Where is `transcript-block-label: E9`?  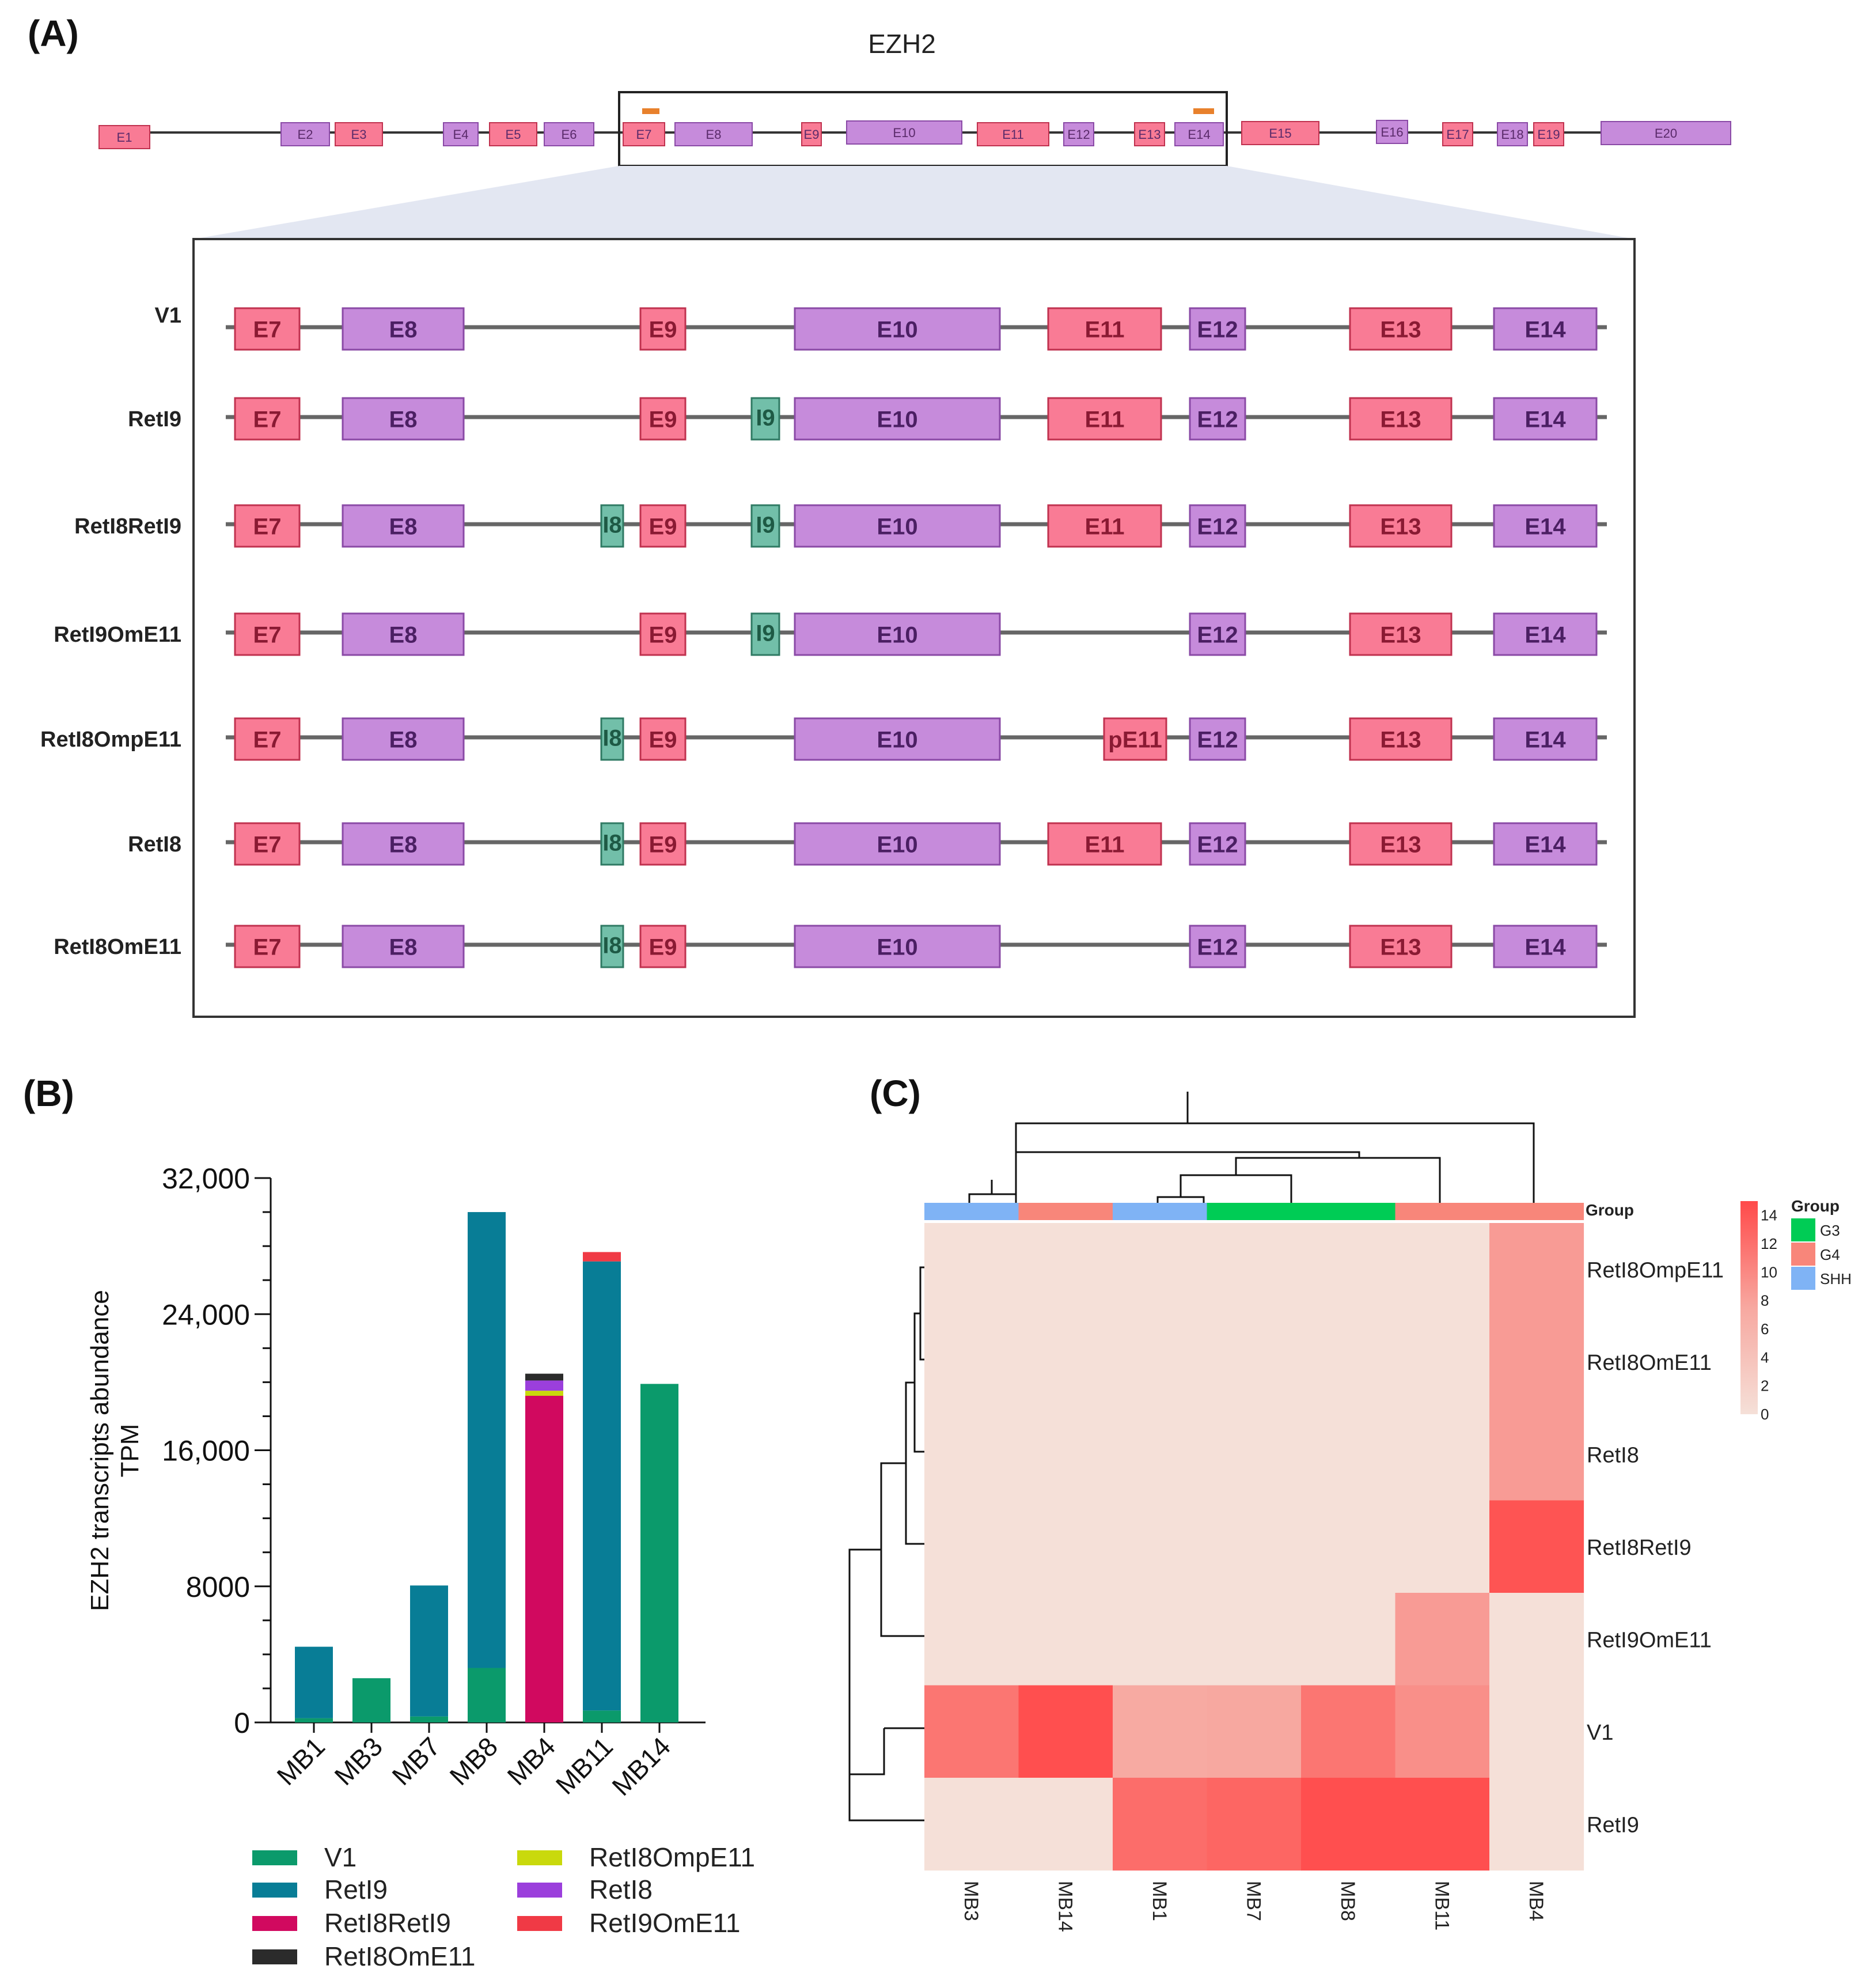 transcript-block-label: E9 is located at coordinates (663, 845).